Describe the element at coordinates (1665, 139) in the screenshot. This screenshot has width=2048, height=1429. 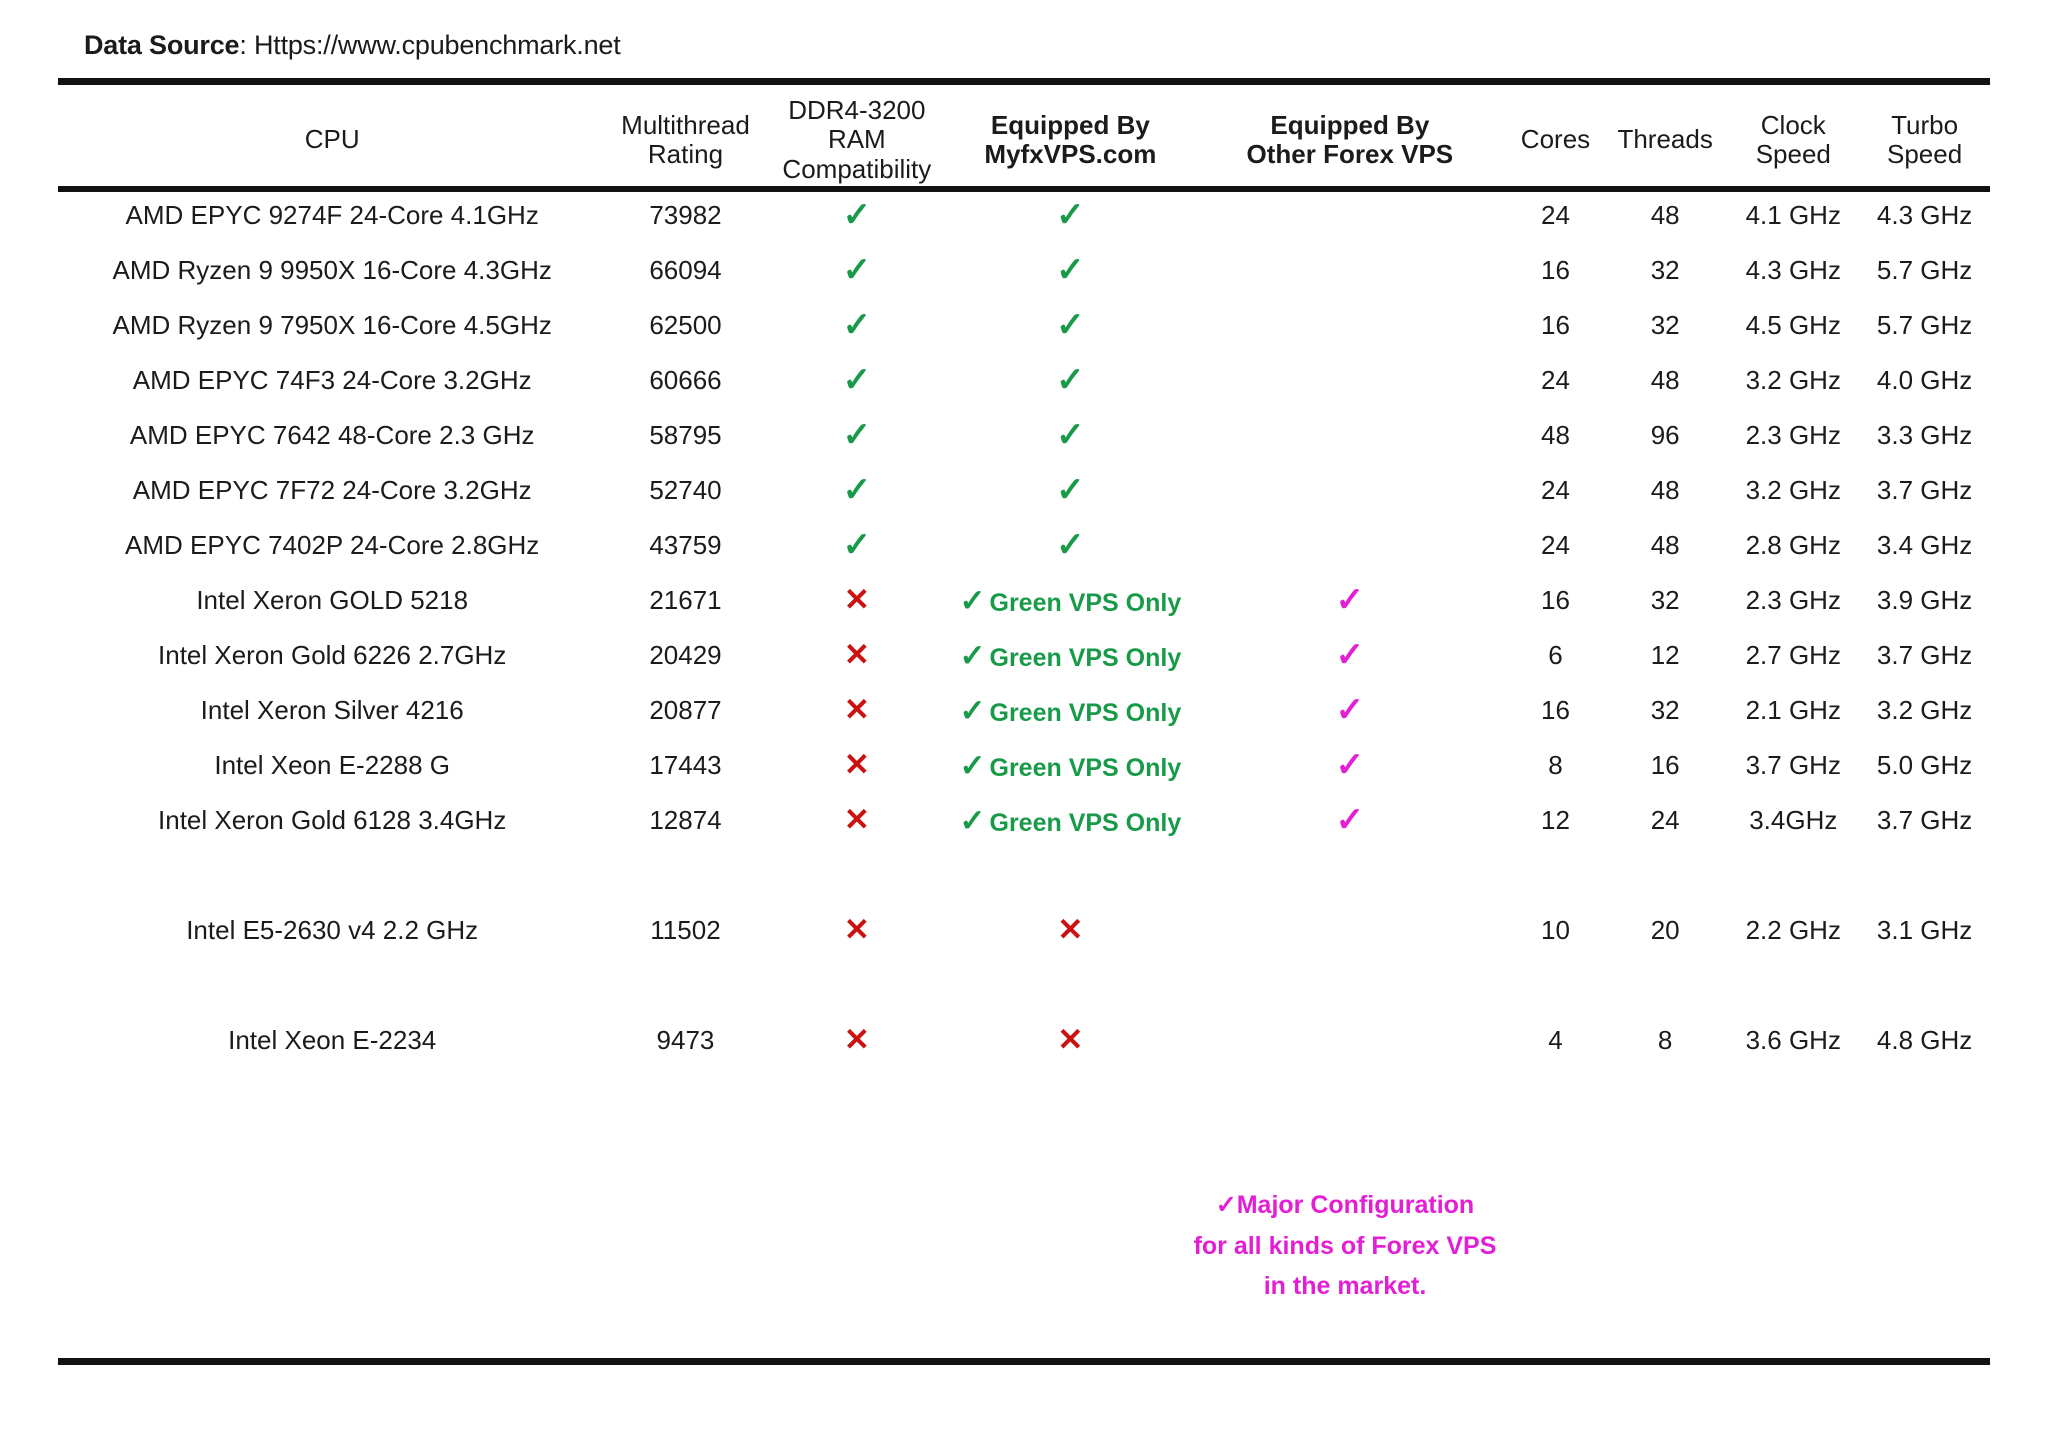
I see `column-header-threads-label: Threads` at that location.